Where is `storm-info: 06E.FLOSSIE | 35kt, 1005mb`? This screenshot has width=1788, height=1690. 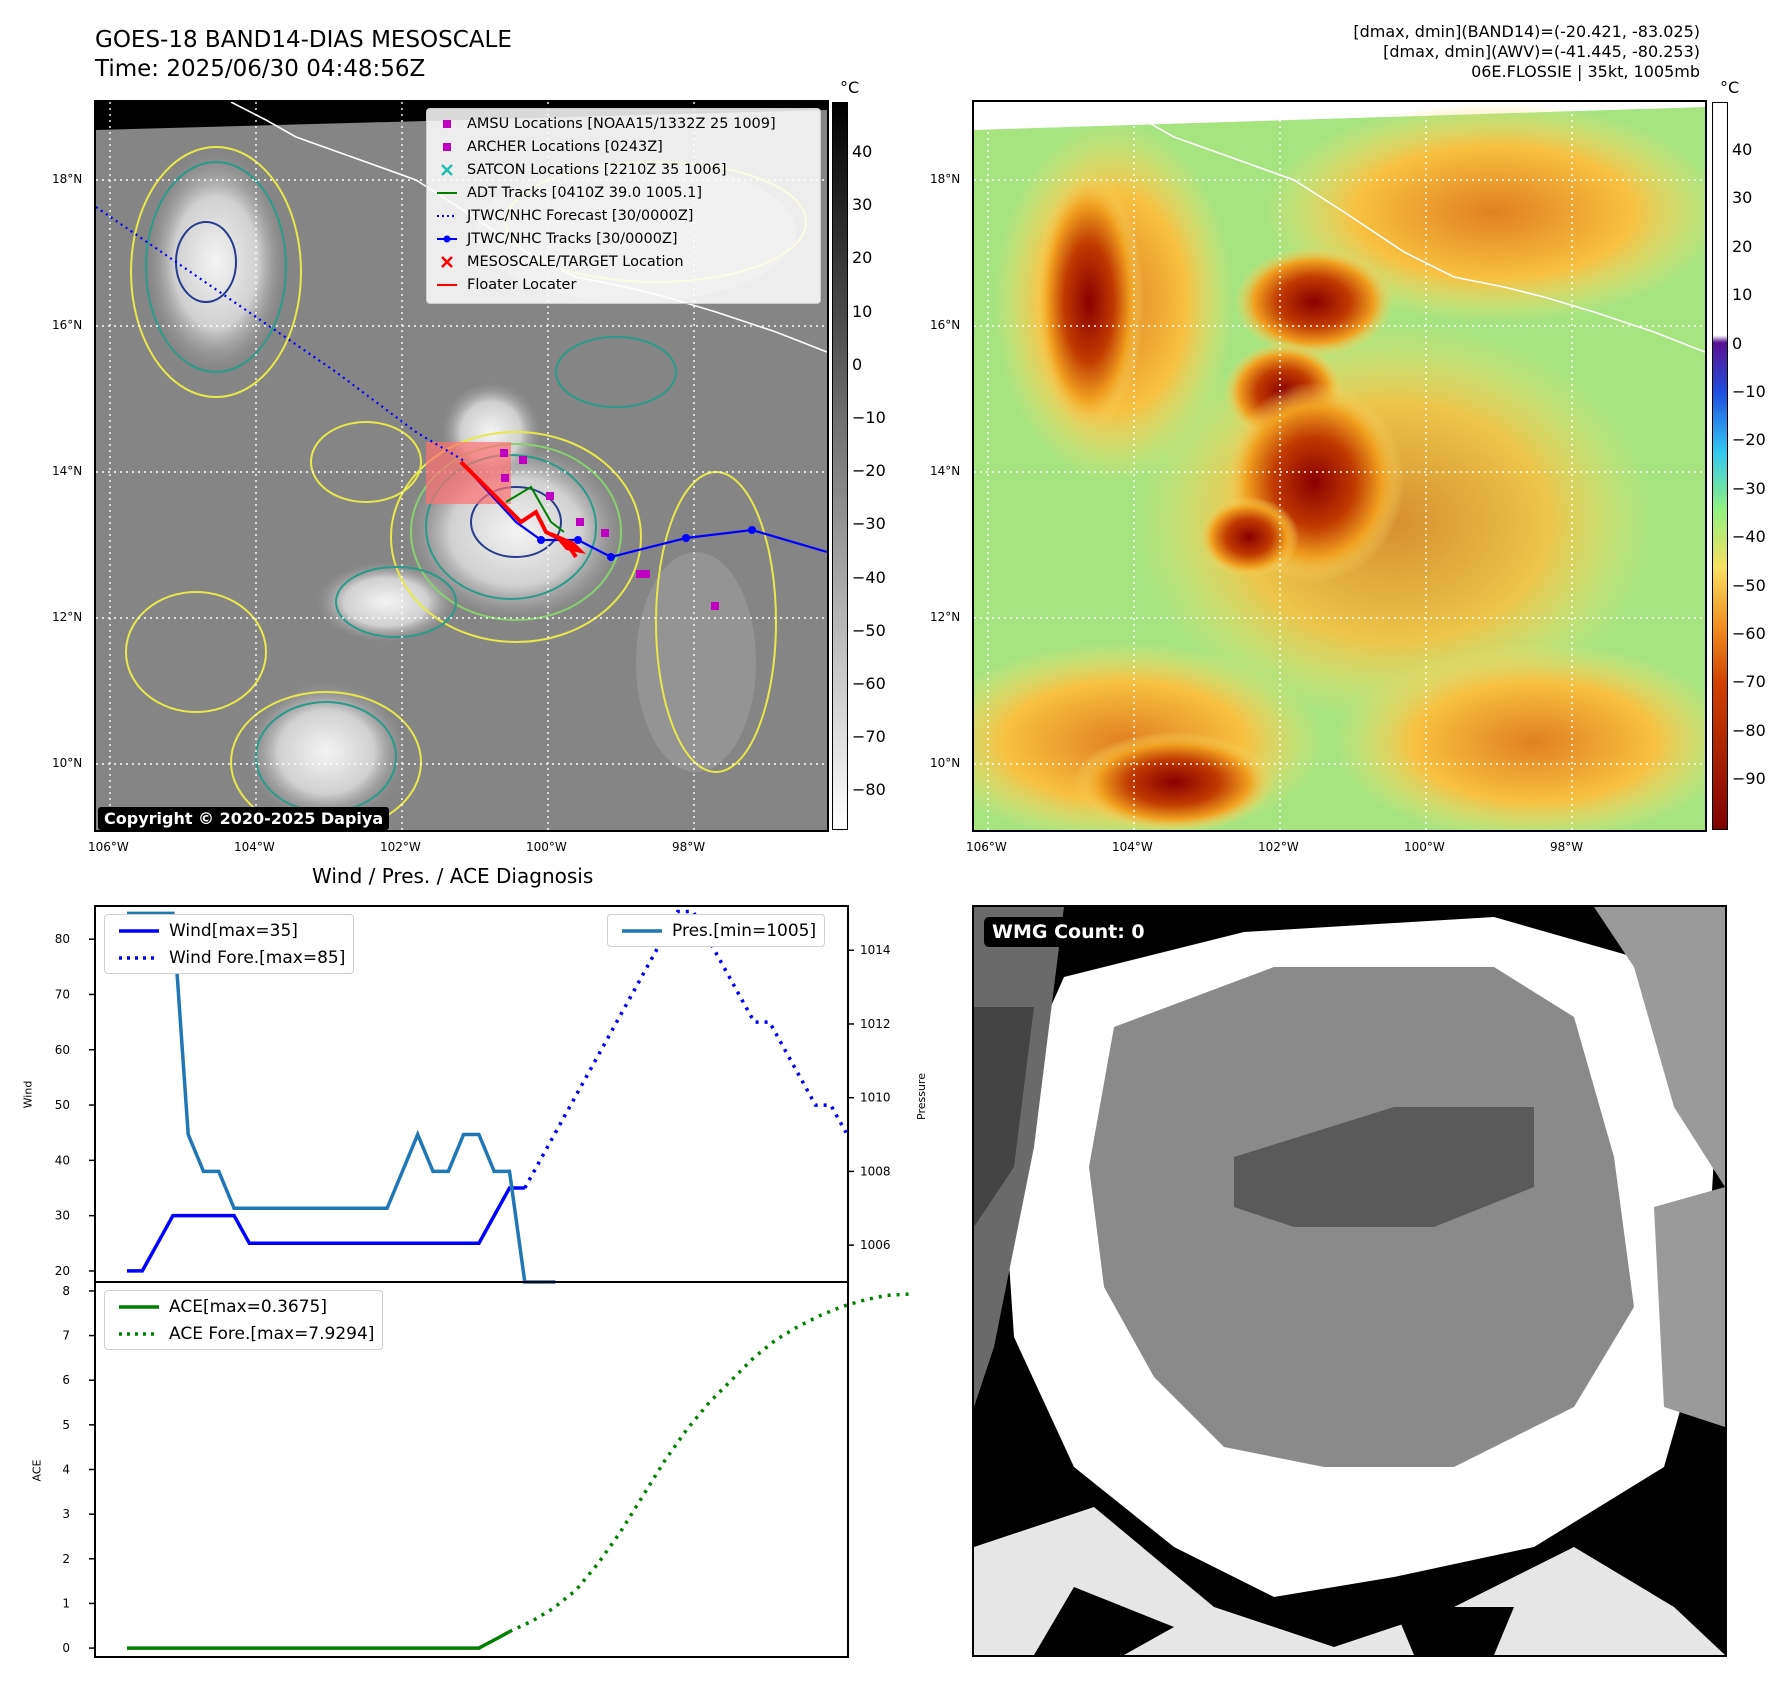 storm-info: 06E.FLOSSIE | 35kt, 1005mb is located at coordinates (1585, 71).